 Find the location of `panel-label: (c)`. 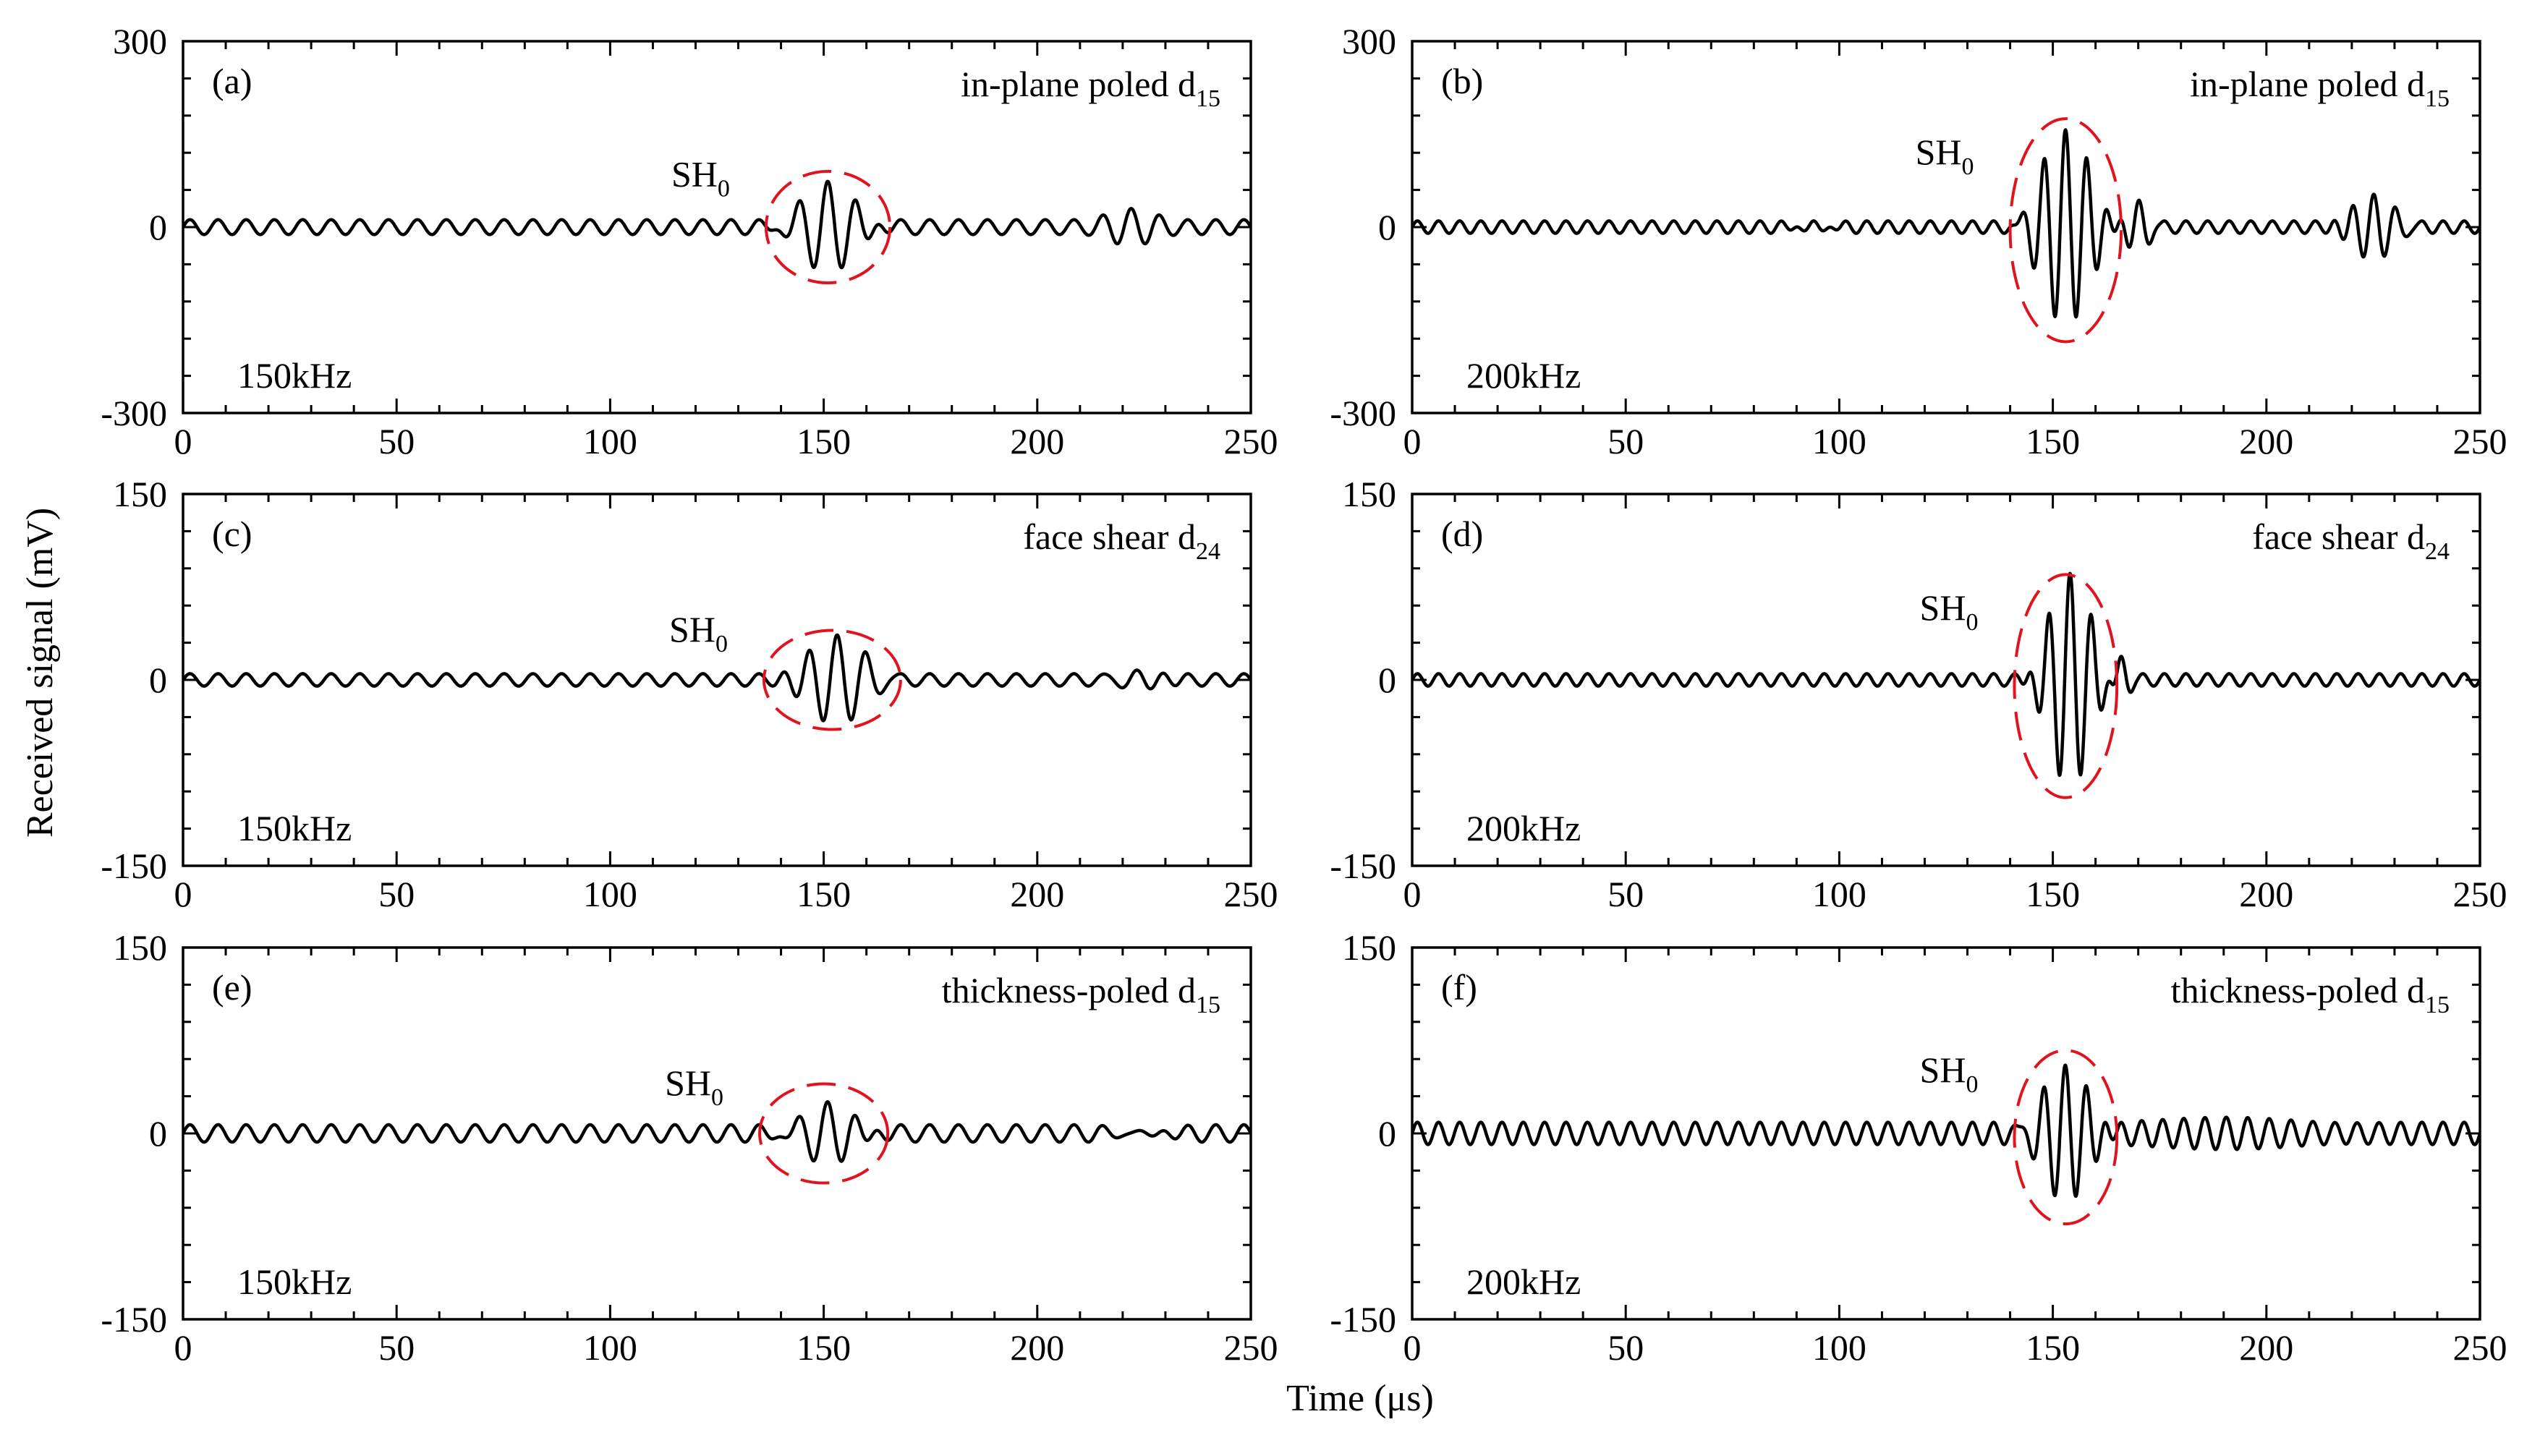

panel-label: (c) is located at coordinates (232, 534).